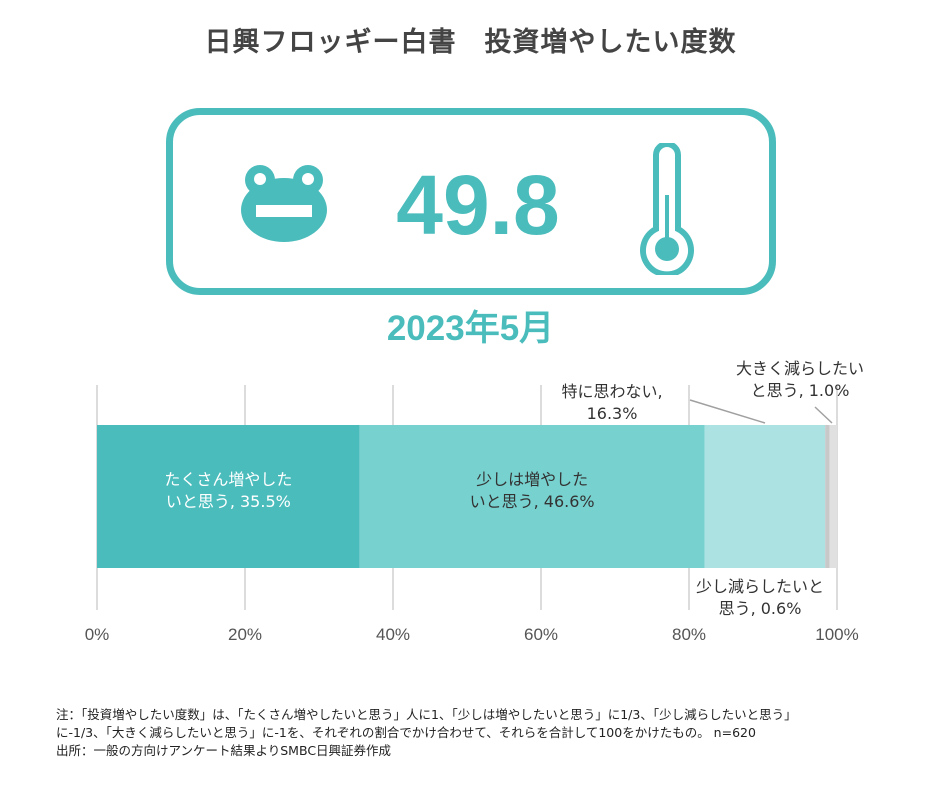 This screenshot has width=941, height=796. I want to click on x-tick-label: 0%, so click(97, 634).